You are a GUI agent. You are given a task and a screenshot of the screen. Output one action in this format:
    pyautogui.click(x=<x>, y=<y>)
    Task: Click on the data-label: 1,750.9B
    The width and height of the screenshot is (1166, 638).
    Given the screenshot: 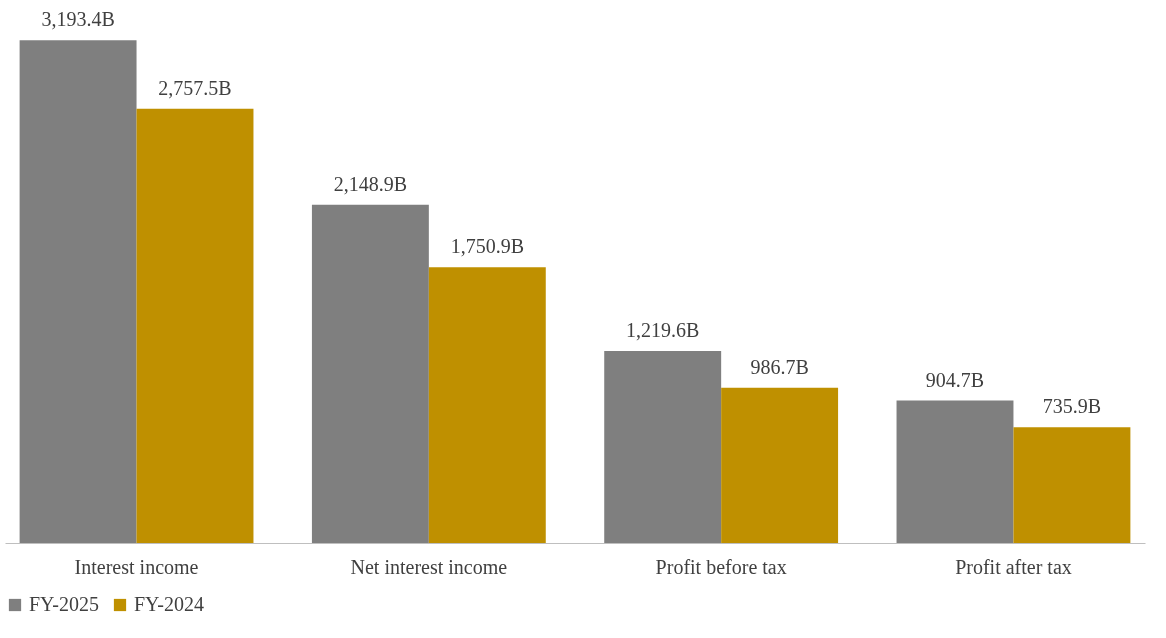 What is the action you would take?
    pyautogui.click(x=487, y=246)
    